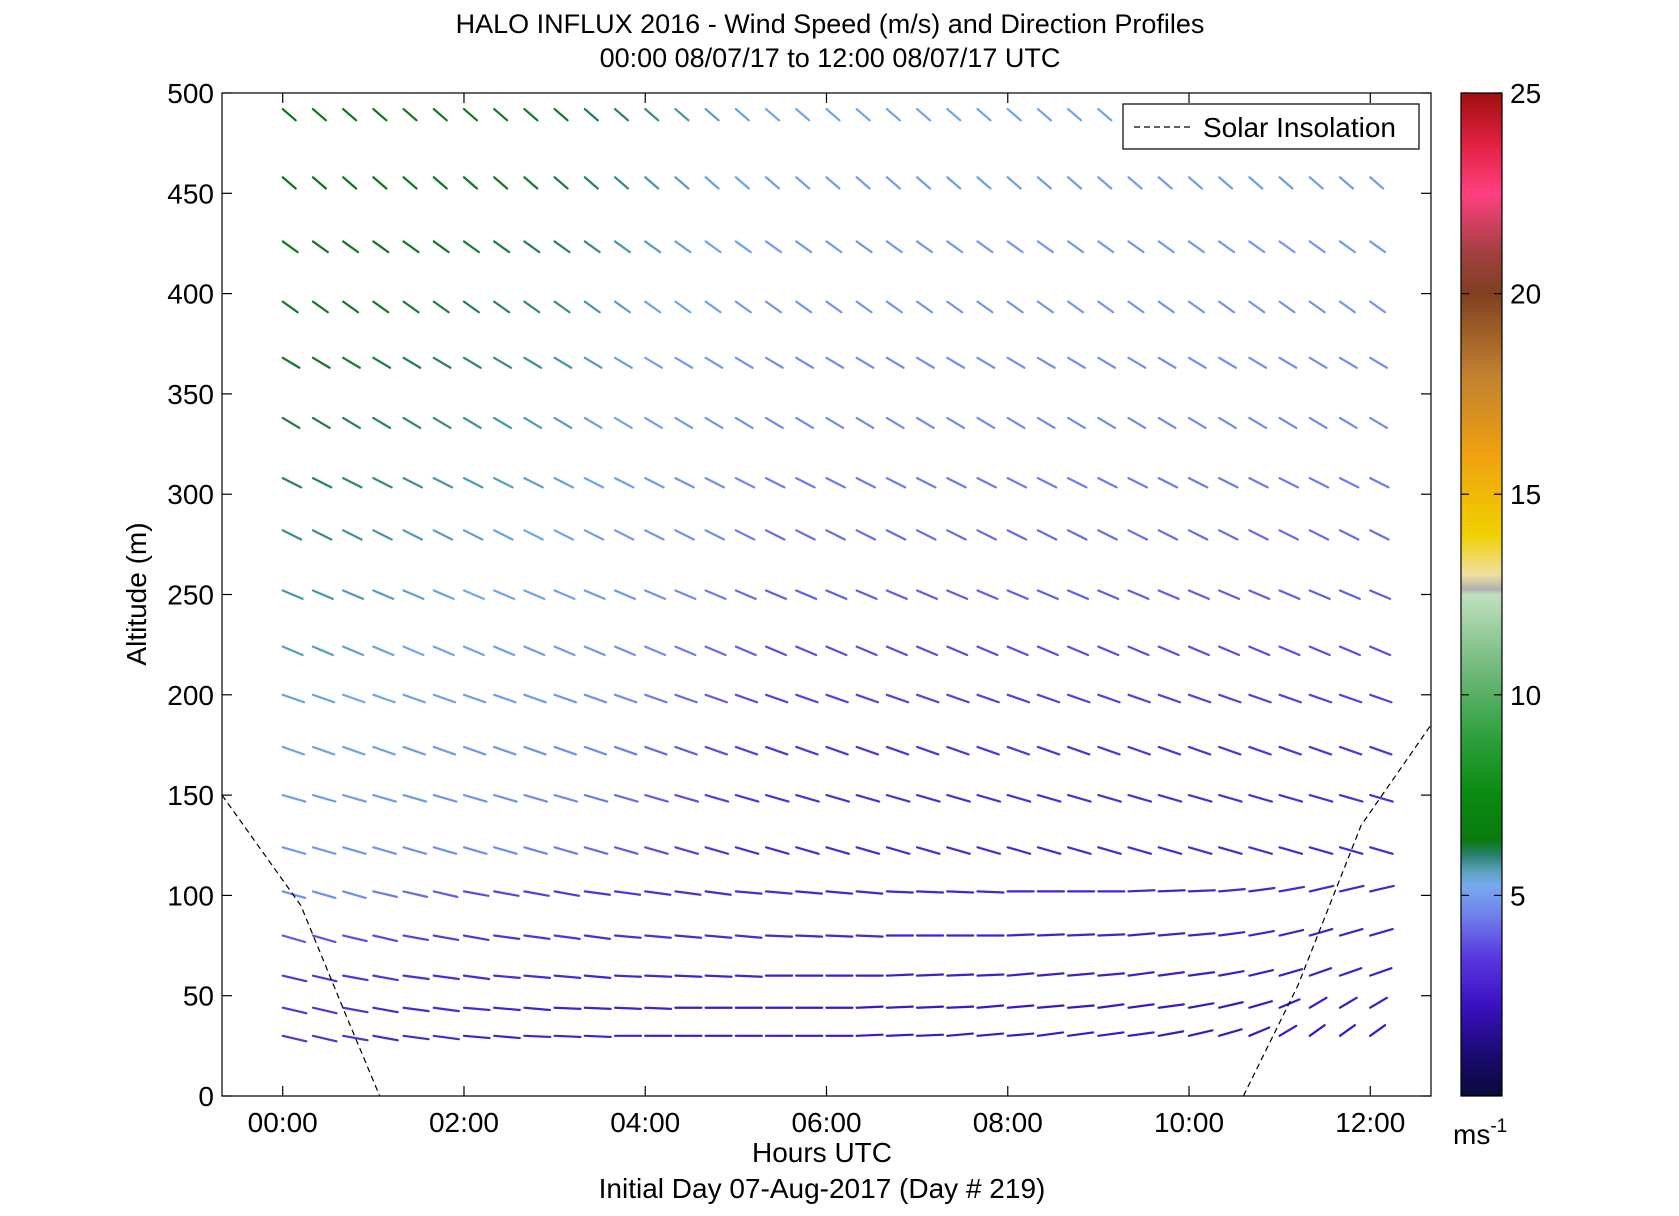  Describe the element at coordinates (830, 58) in the screenshot. I see `chart-subtitle: 00:00 08/07/17 to 12:00 08/07/17 UTC` at that location.